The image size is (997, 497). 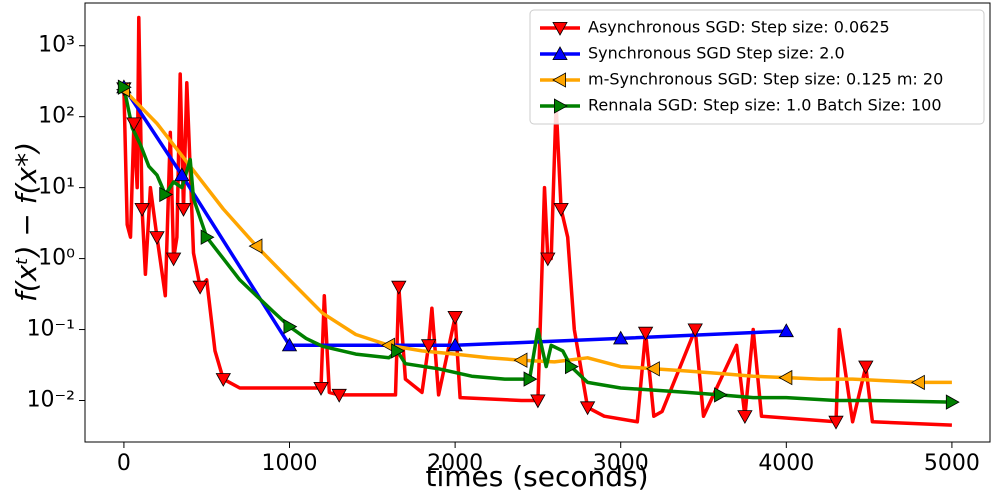 I want to click on y-axis-label: f(xᵗ) − f(x*), so click(x=26, y=222).